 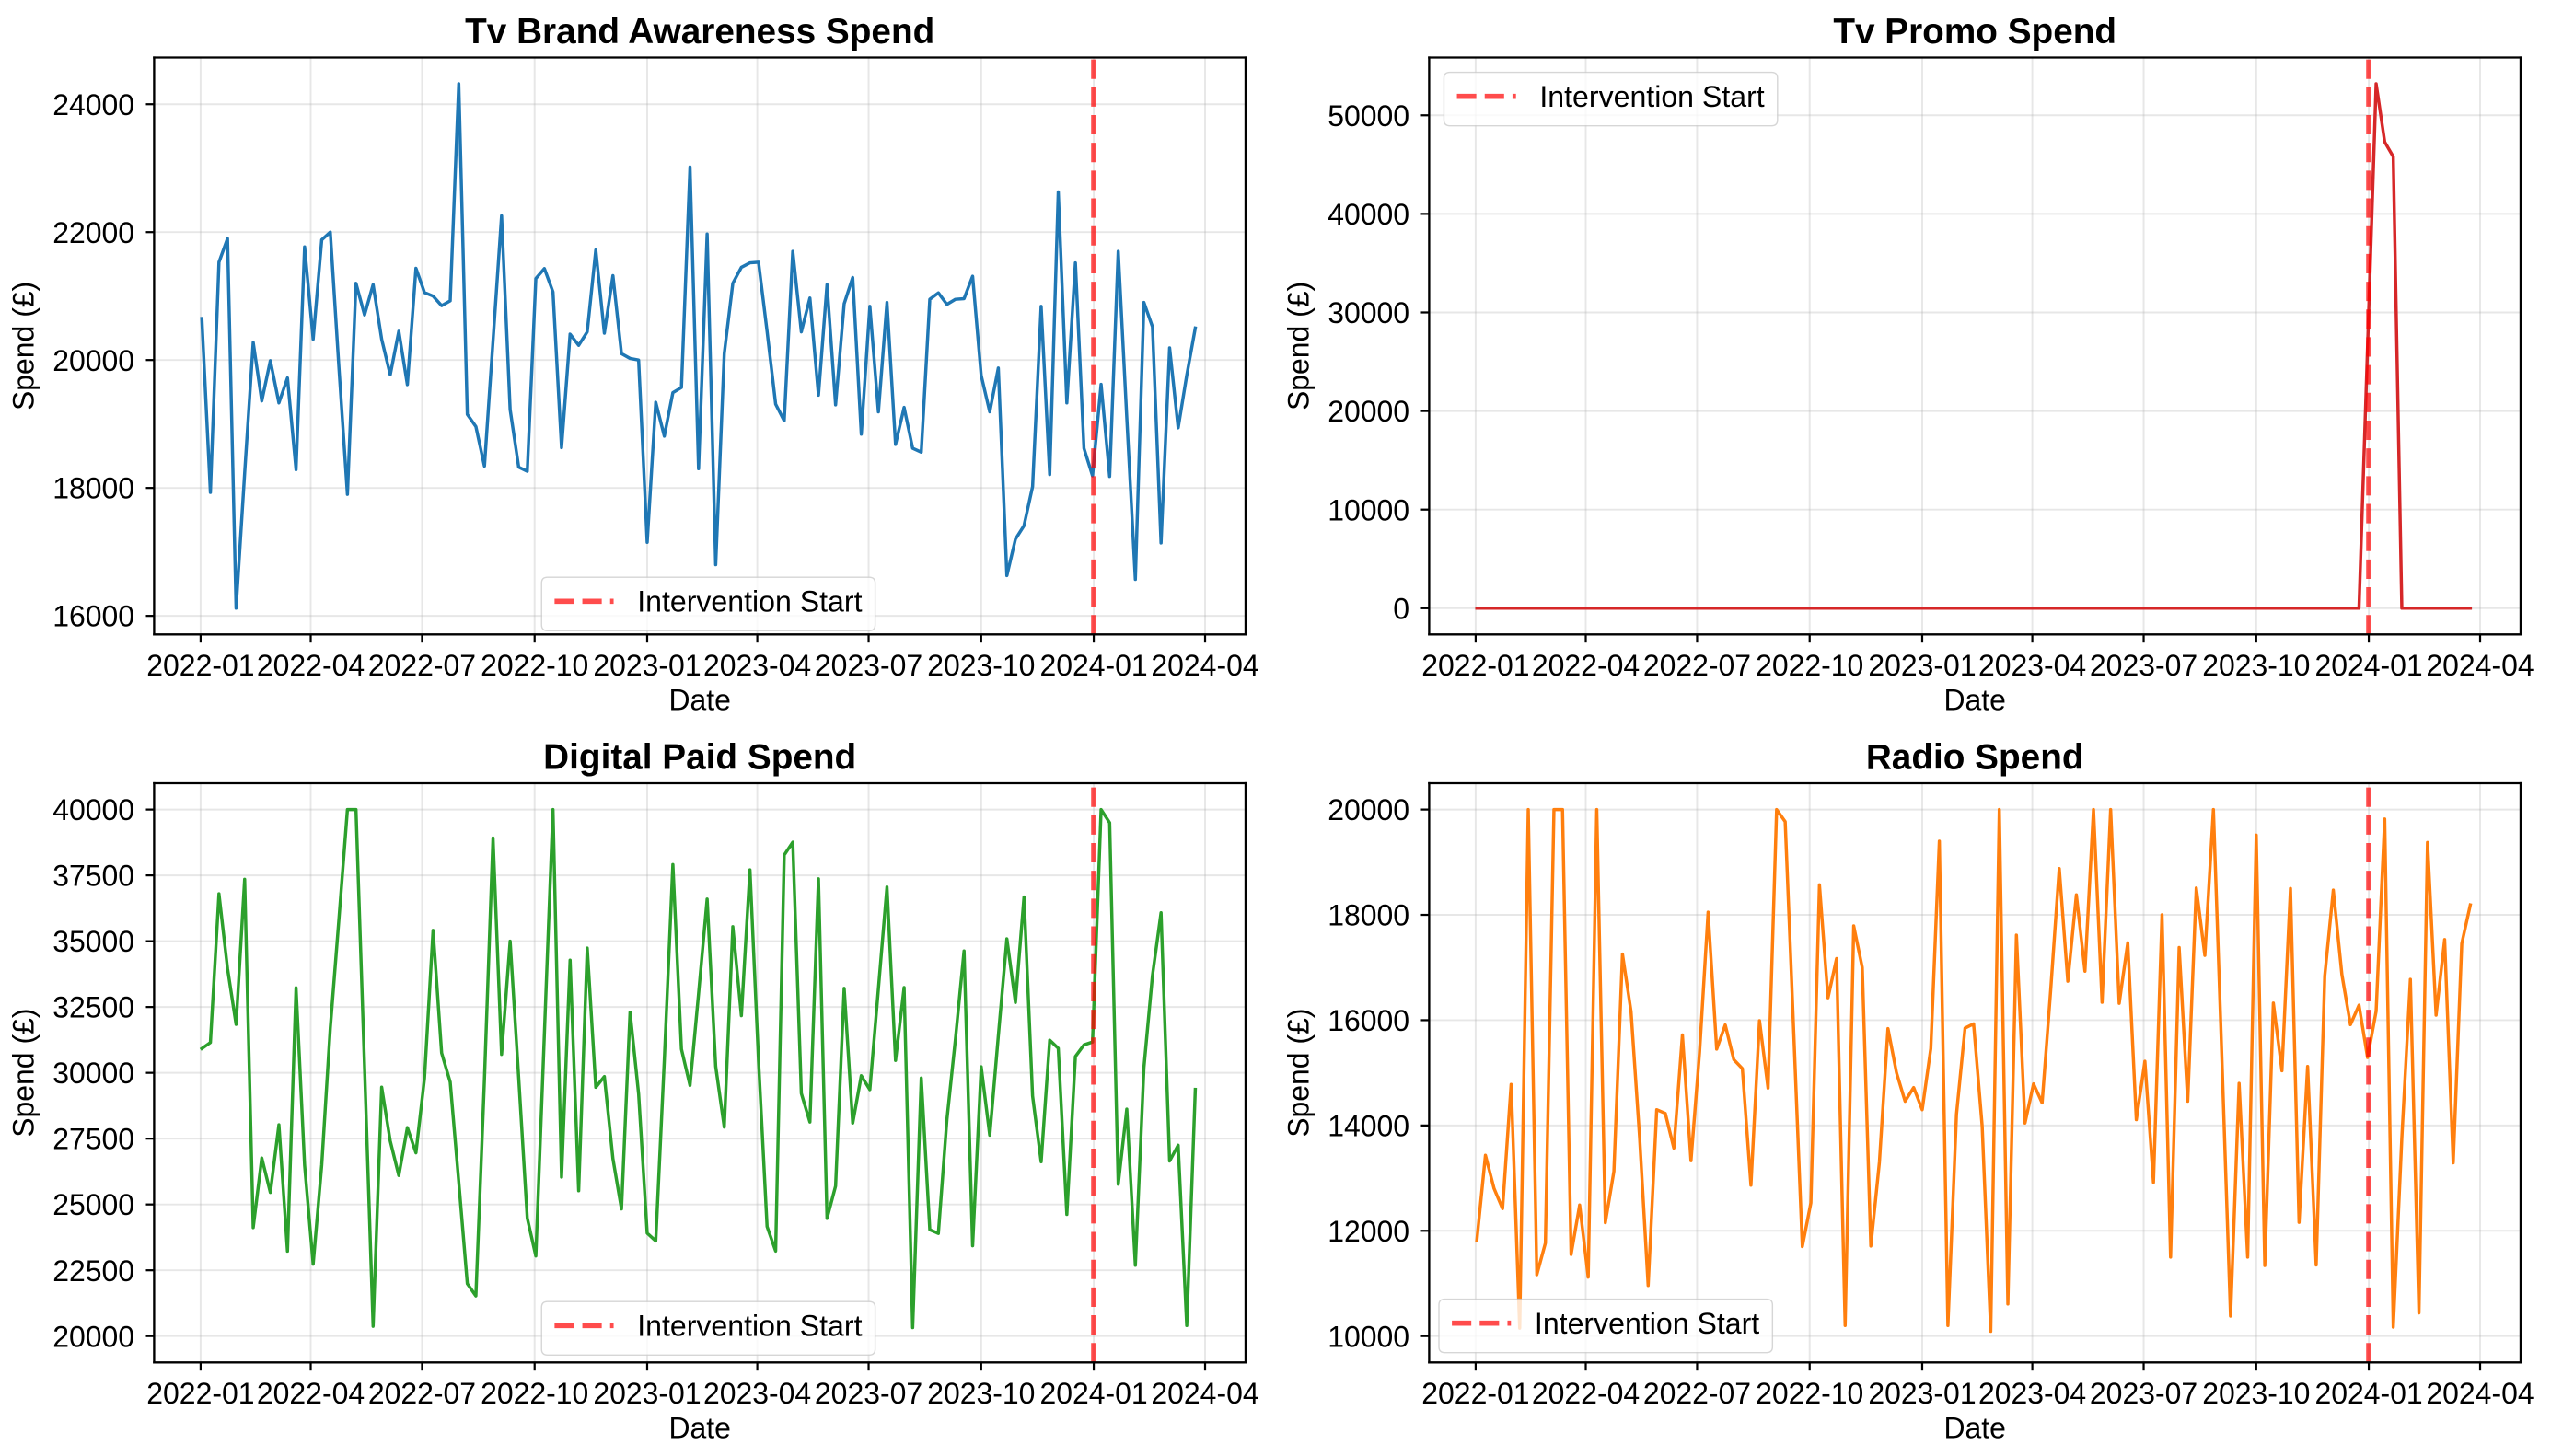 I want to click on svg-text: 50000, so click(x=1369, y=116).